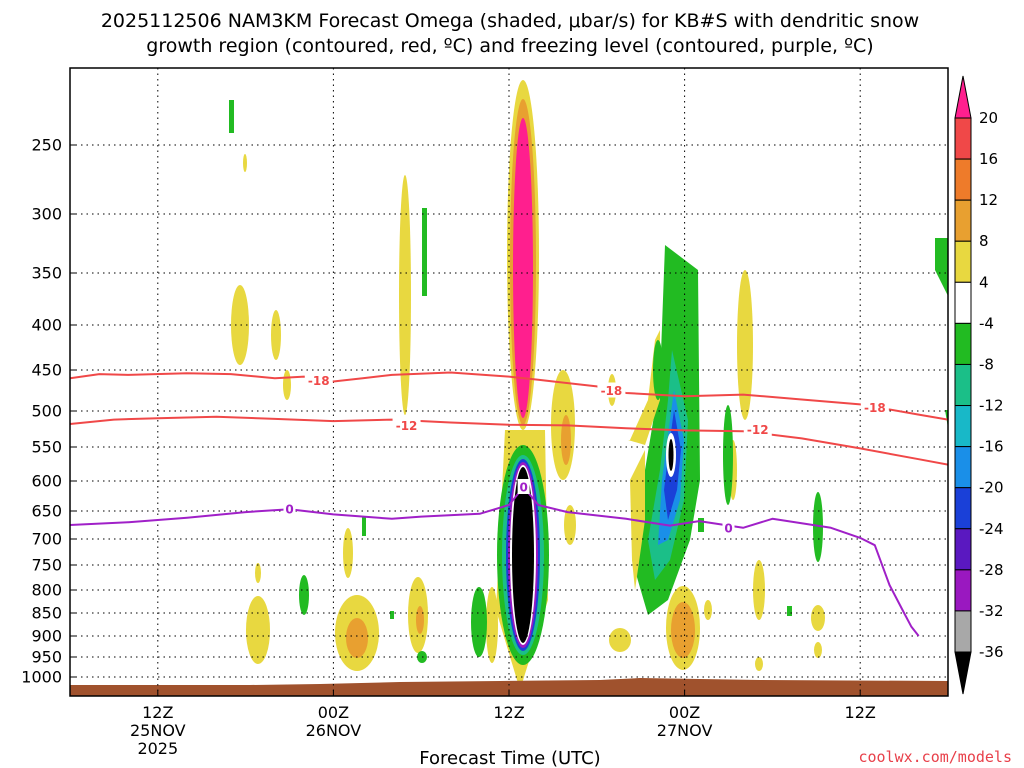 The height and width of the screenshot is (768, 1024). Describe the element at coordinates (988, 118) in the screenshot. I see `colorbar-label: 20` at that location.